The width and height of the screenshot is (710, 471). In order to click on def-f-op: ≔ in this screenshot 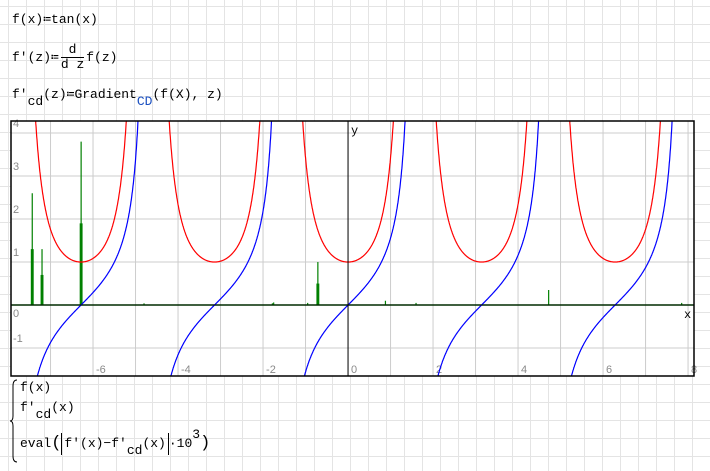, I will do `click(47, 19)`.